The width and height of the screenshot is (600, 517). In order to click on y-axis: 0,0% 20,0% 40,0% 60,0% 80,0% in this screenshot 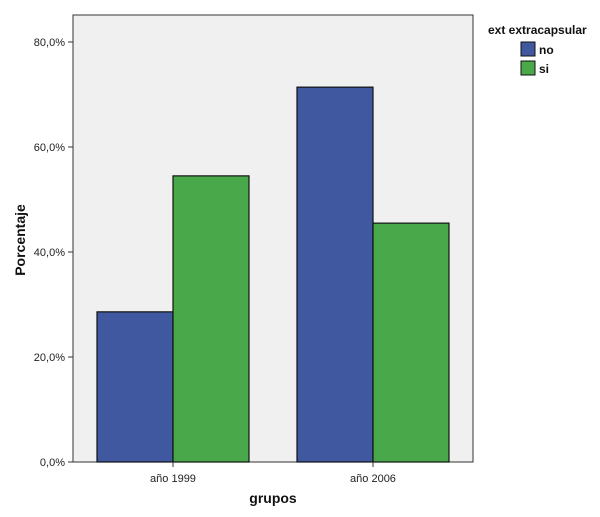, I will do `click(53, 253)`.